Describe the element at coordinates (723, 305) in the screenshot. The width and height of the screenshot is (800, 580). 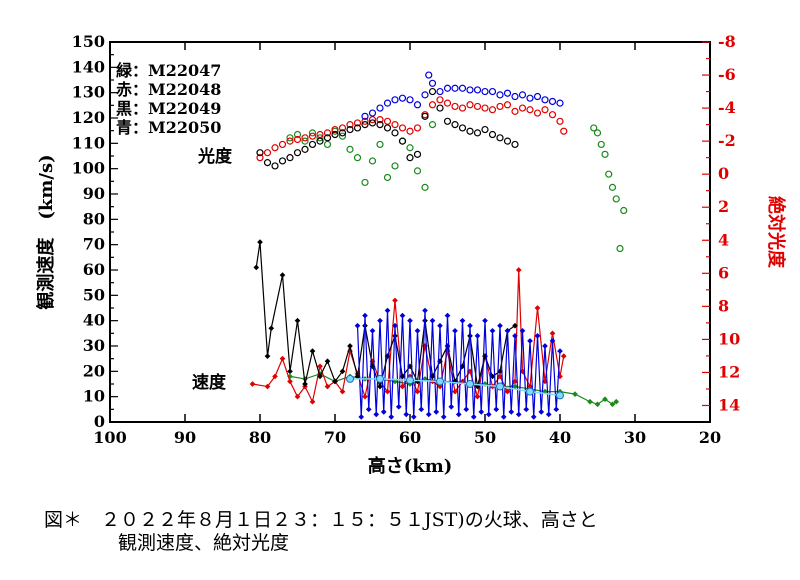
I see `y-right-tick-label: 8` at that location.